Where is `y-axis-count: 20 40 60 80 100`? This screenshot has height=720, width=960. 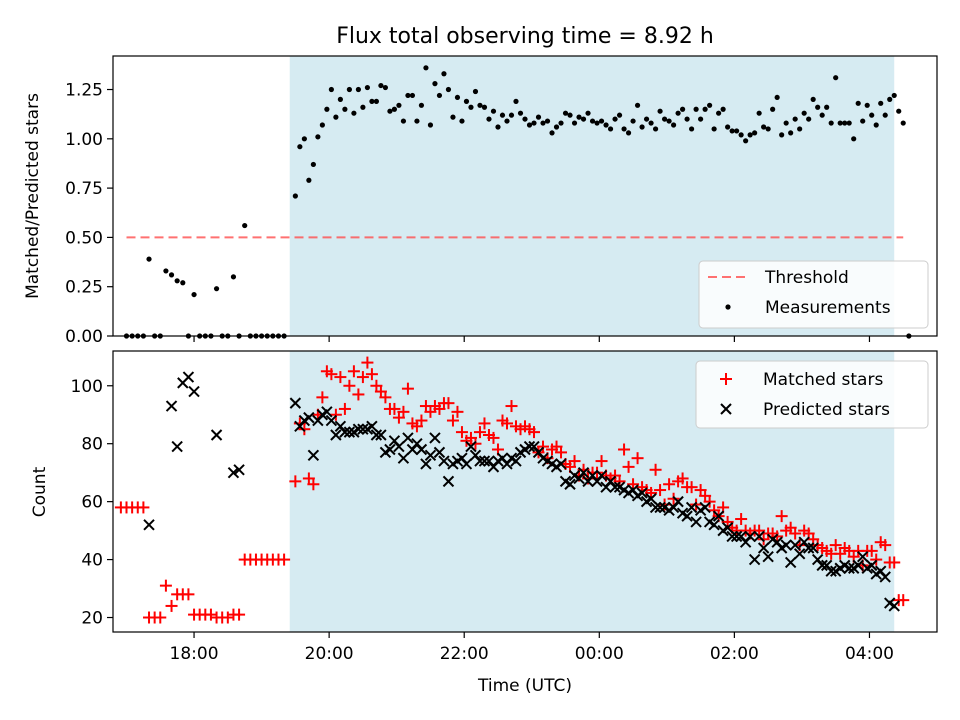
y-axis-count: 20 40 60 80 100 is located at coordinates (92, 503).